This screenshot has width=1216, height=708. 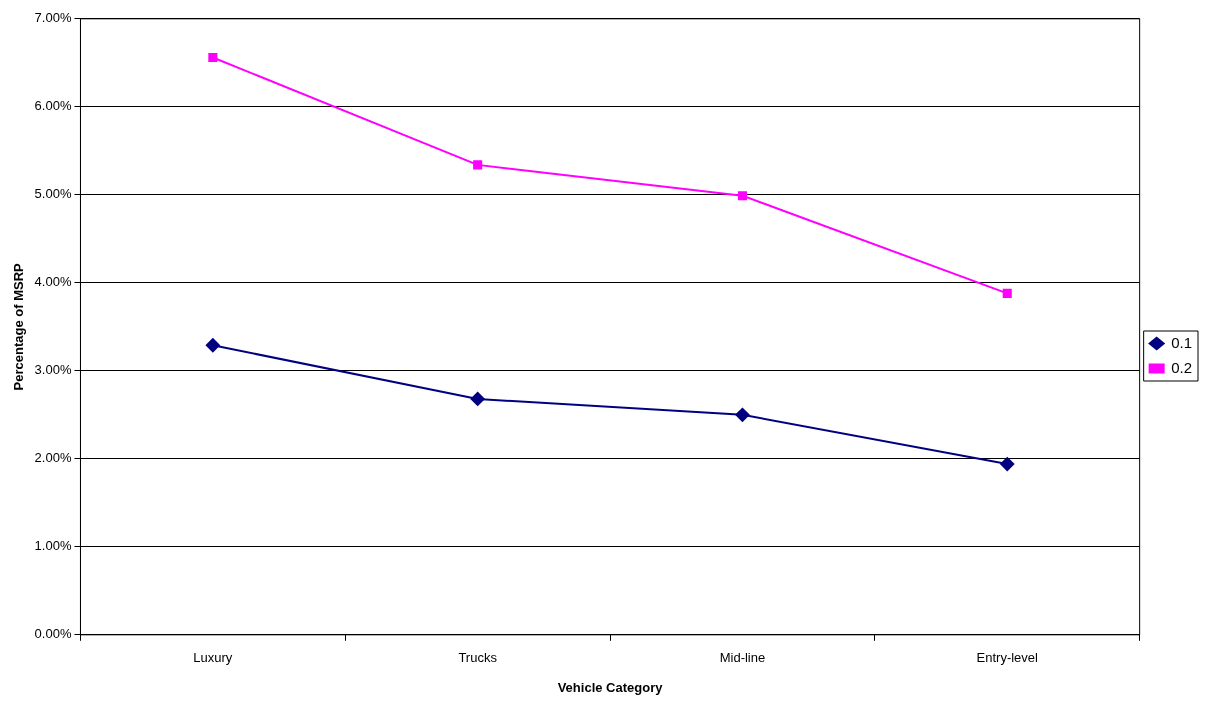 What do you see at coordinates (53, 546) in the screenshot?
I see `y-tick-label: 1.00%` at bounding box center [53, 546].